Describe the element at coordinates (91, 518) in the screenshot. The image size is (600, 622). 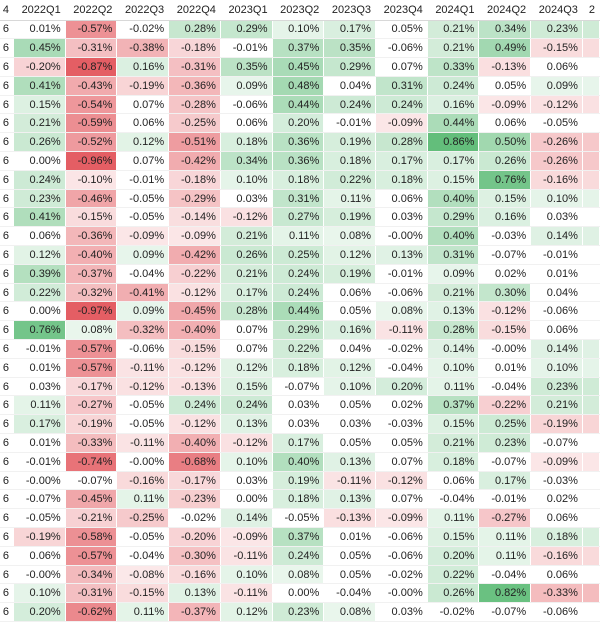
I see `value-cell: -0.21%` at that location.